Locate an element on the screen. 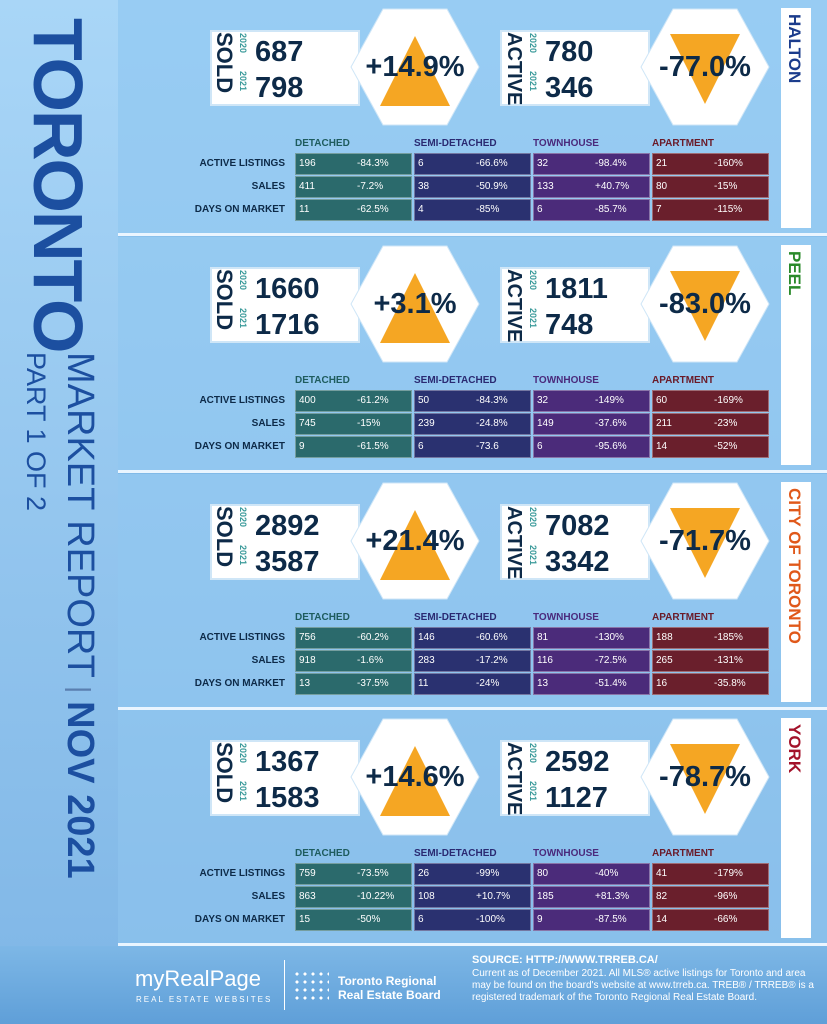  cell-value: 15 is located at coordinates (305, 919).